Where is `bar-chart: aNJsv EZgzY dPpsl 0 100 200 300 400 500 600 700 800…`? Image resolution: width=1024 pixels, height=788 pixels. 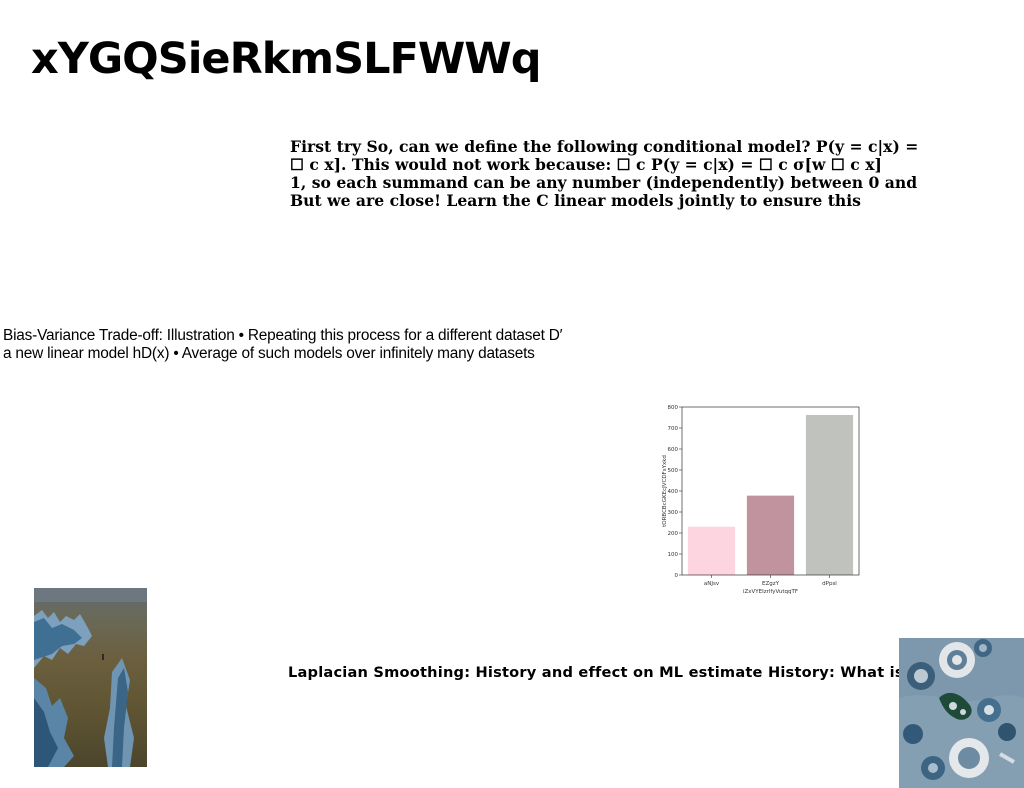 bar-chart: aNJsv EZgzY dPpsl 0 100 200 300 400 500 600 700 800… is located at coordinates (762, 498).